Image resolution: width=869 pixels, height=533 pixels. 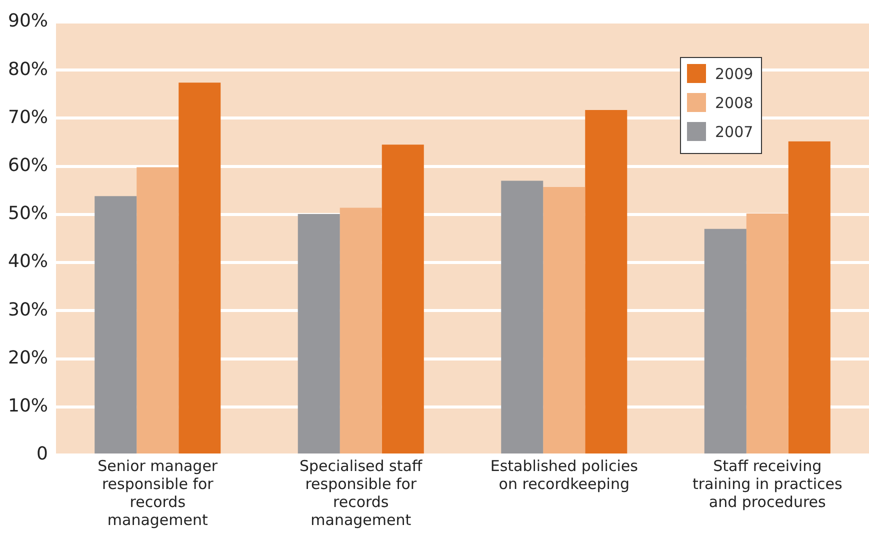 I want to click on legend-label: 2008, so click(x=734, y=103).